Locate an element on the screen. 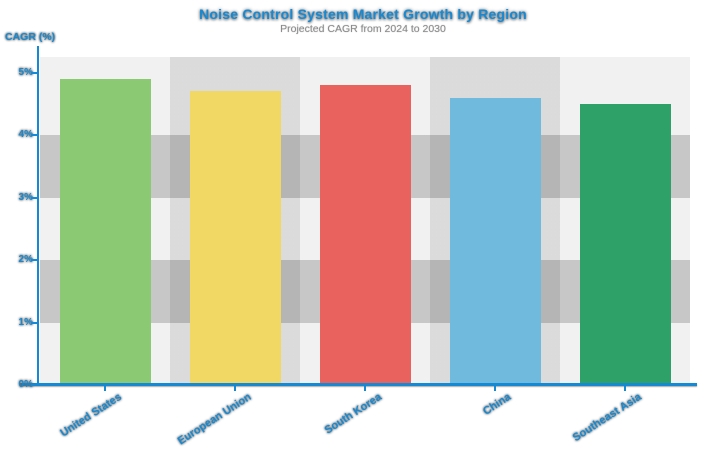 The image size is (720, 450). x-tick-label: Southeast Asia is located at coordinates (607, 418).